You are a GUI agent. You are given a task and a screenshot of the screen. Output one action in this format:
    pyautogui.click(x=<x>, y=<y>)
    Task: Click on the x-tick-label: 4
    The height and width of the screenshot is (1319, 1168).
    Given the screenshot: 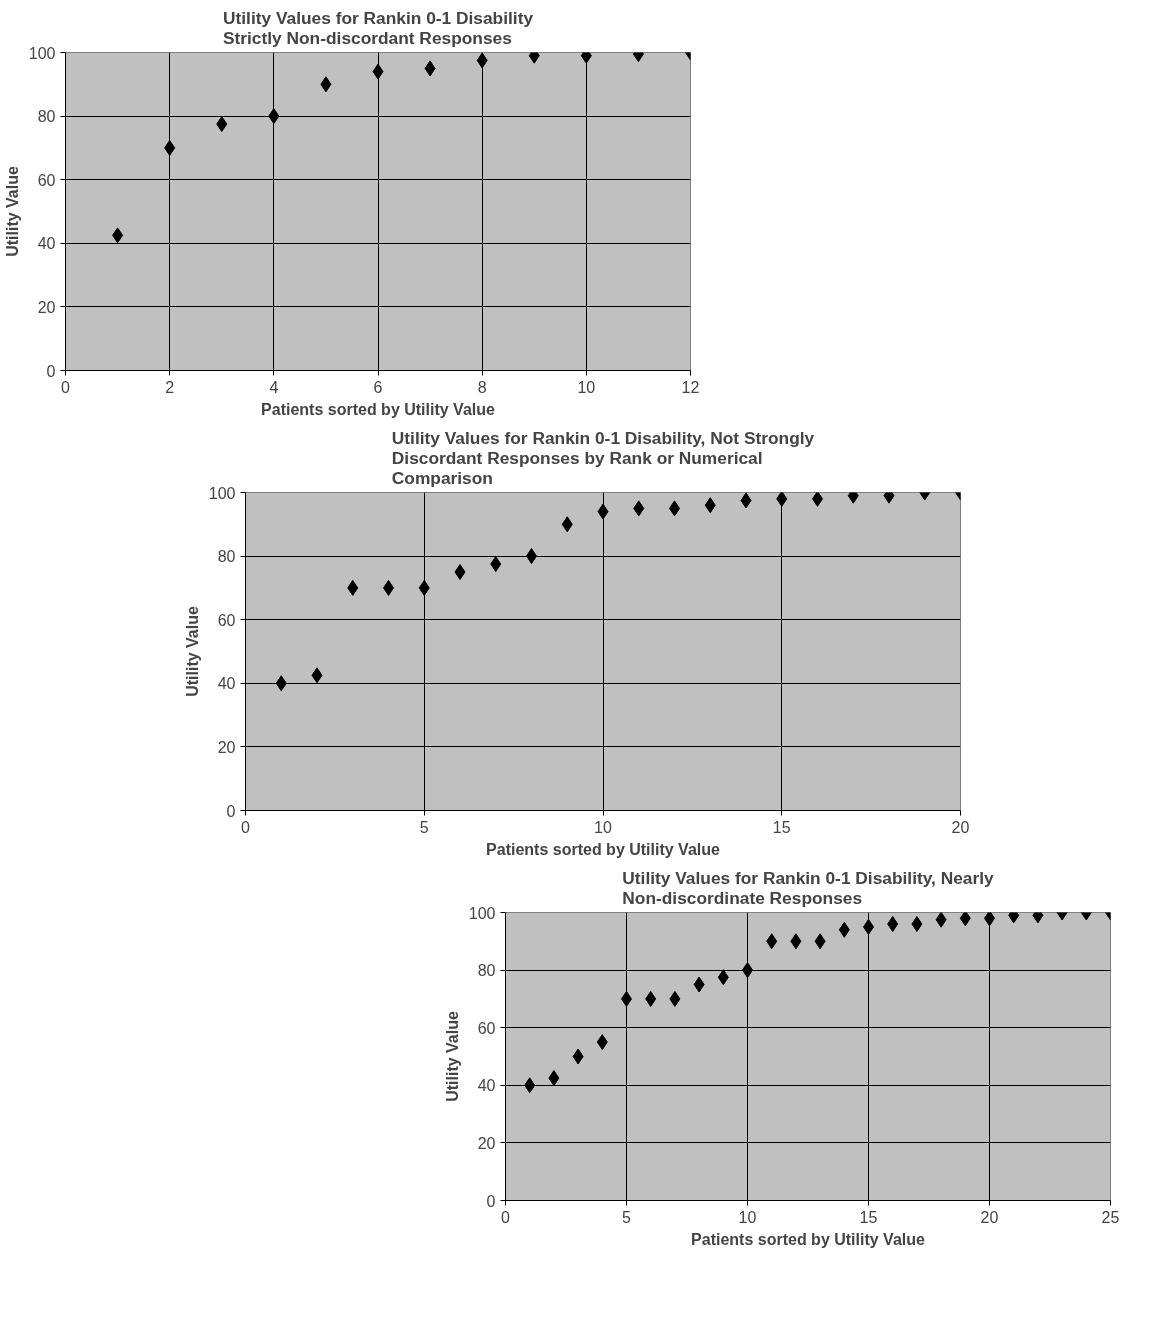 What is the action you would take?
    pyautogui.click(x=274, y=387)
    